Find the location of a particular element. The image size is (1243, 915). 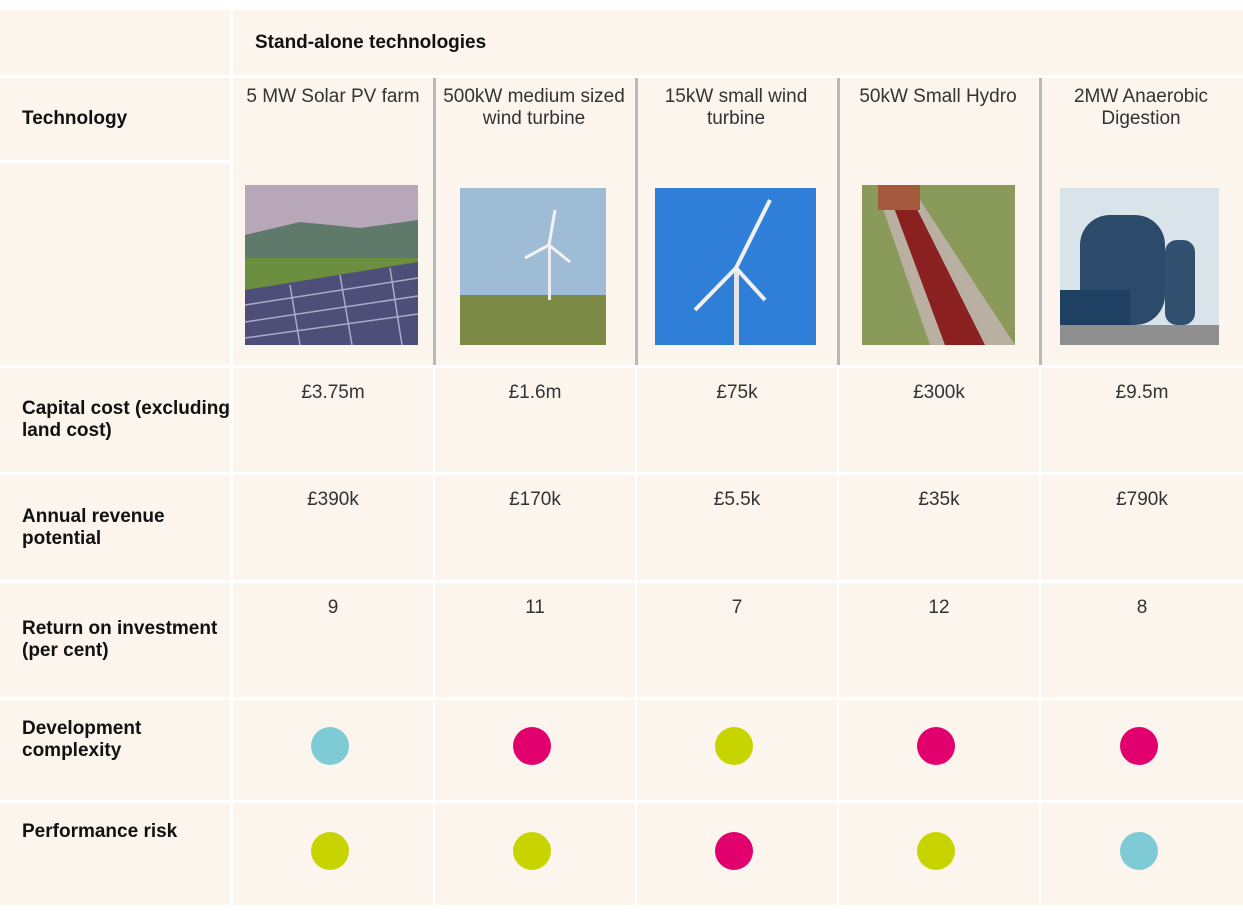

row-label: Development complexity is located at coordinates (115, 750).